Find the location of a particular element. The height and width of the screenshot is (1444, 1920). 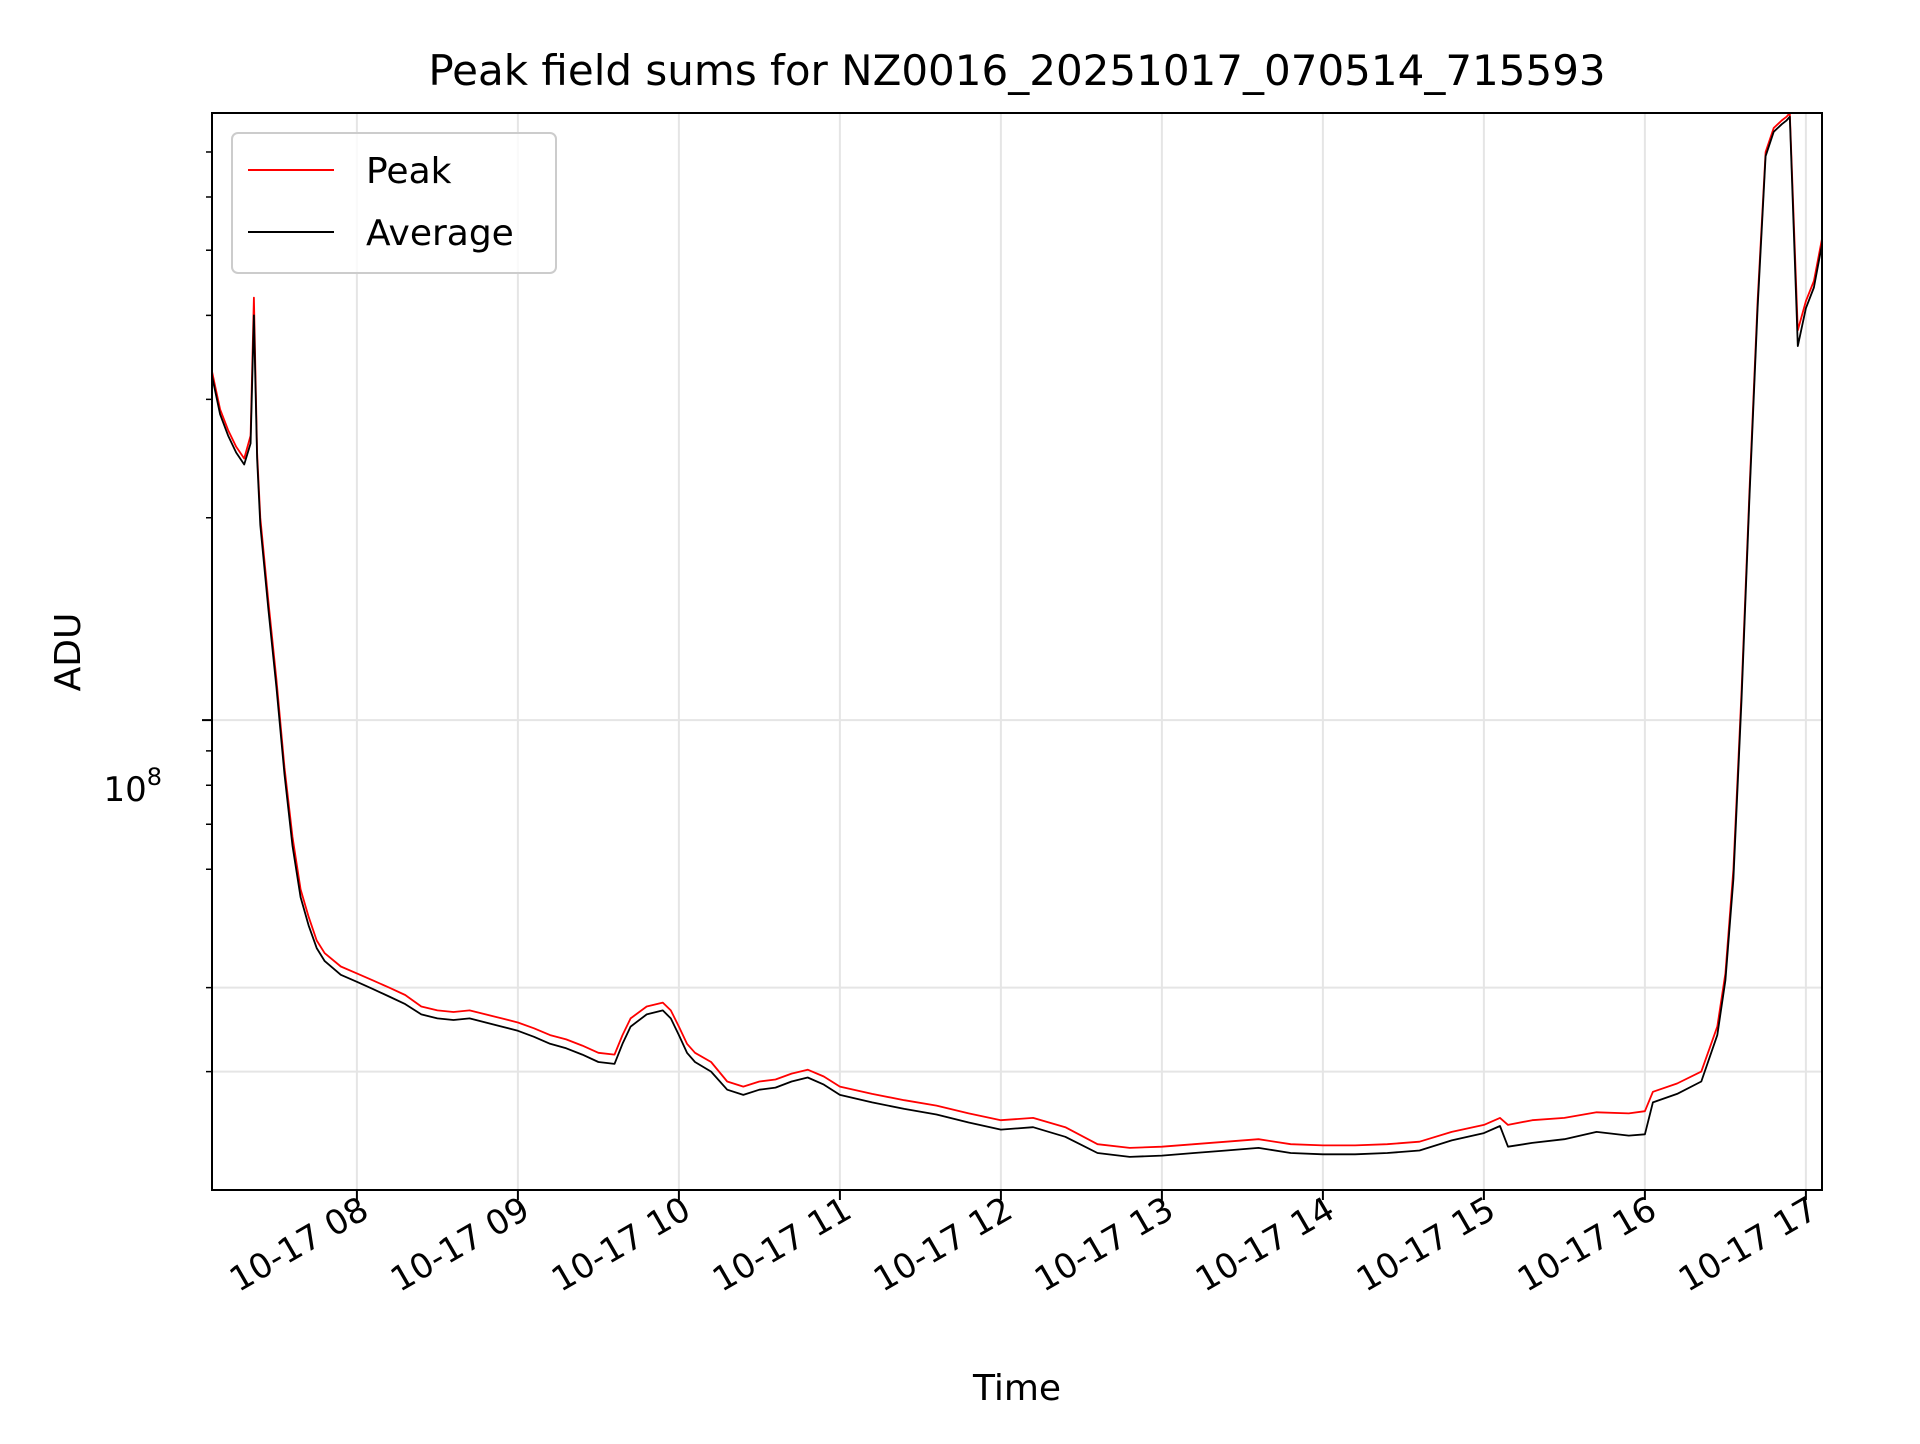

legend-box is located at coordinates (394, 203).